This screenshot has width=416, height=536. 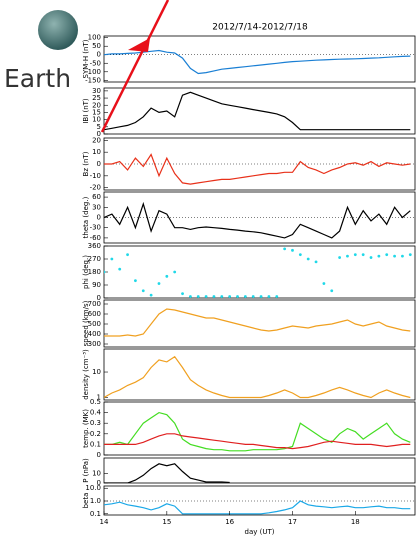 I want to click on y-tick-label: 500, so click(x=94, y=324).